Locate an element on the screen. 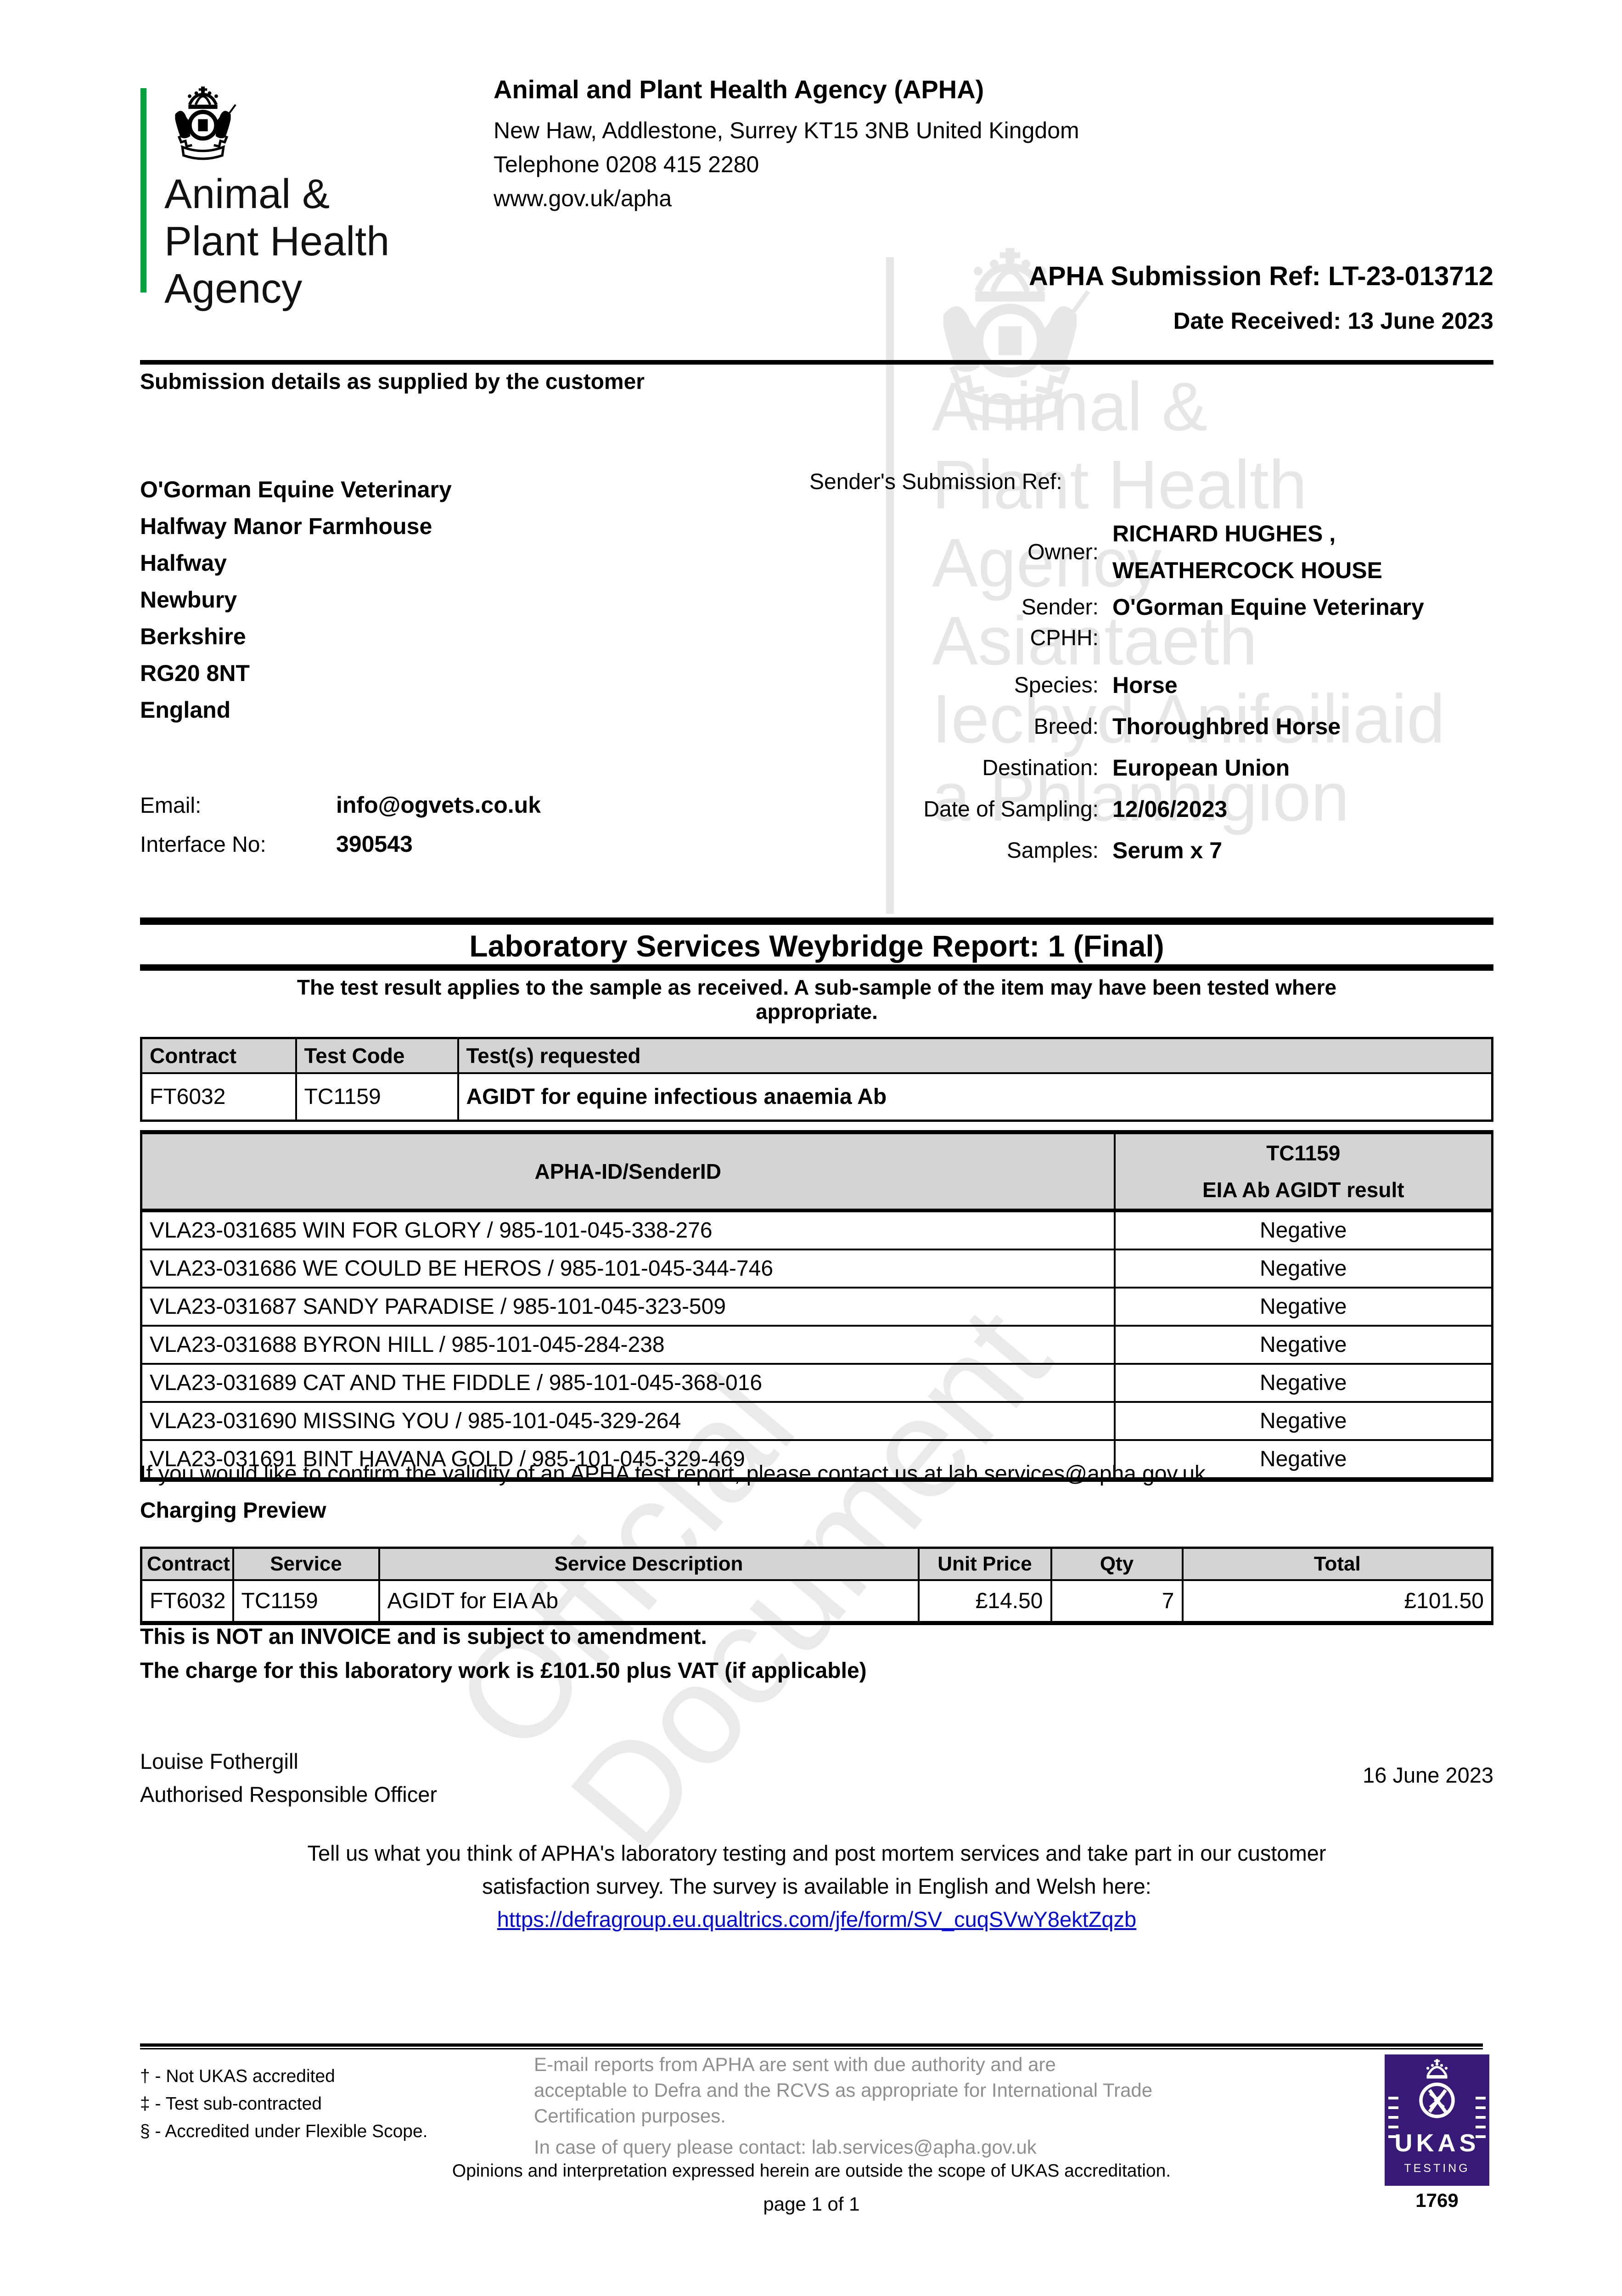 The height and width of the screenshot is (2296, 1622). column-header-service-description: Service Description is located at coordinates (649, 1564).